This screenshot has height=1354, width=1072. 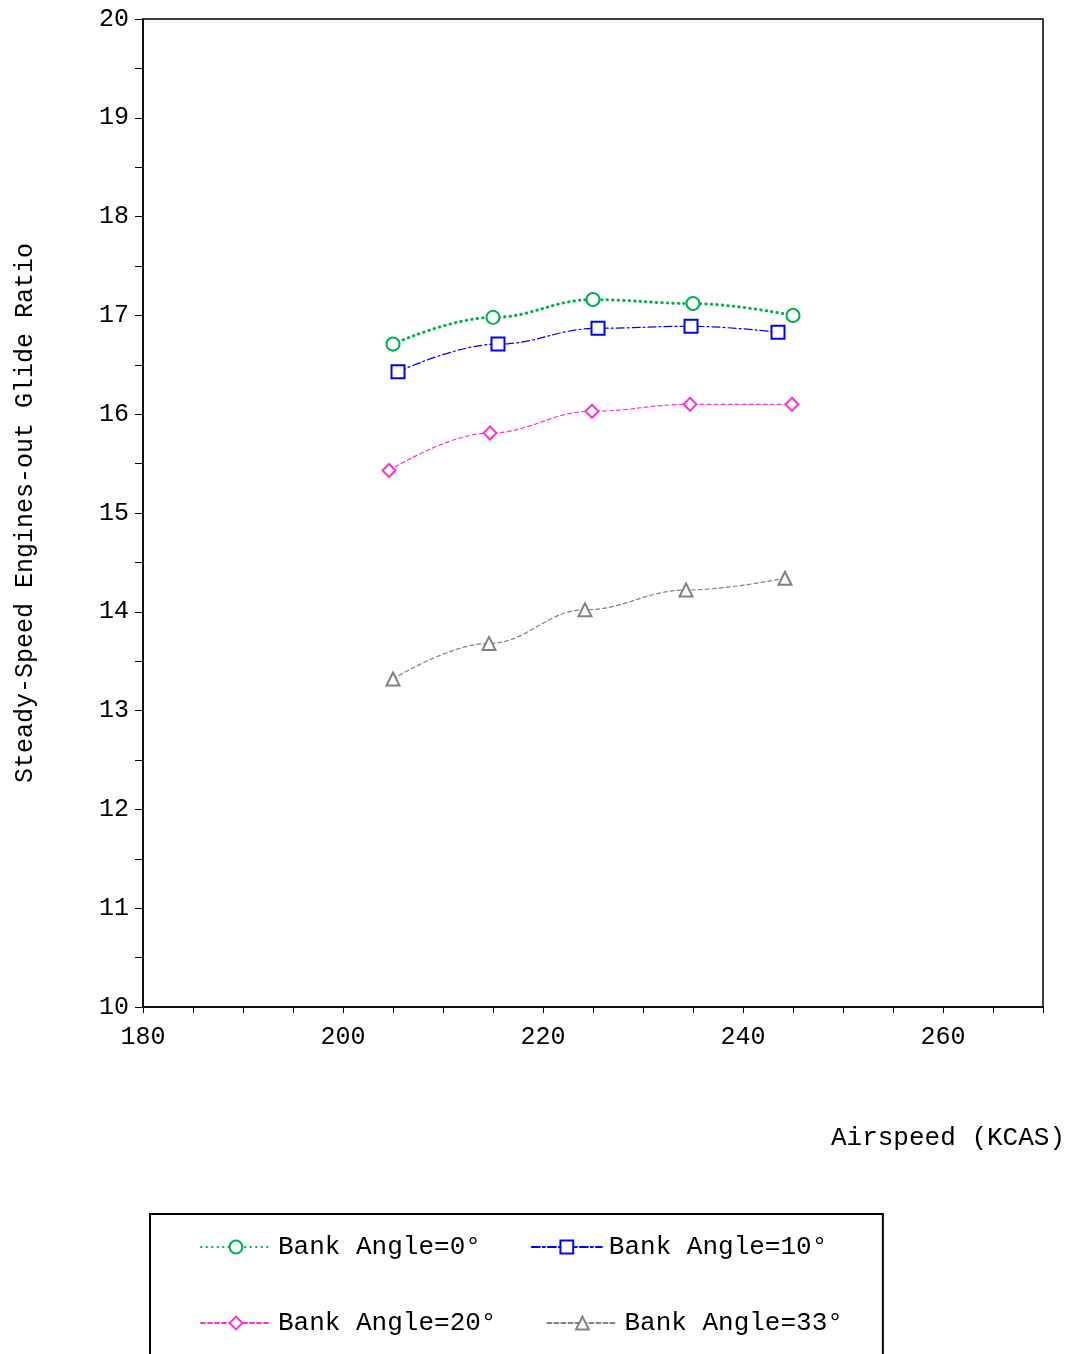 I want to click on y-tick-label: 14, so click(x=113, y=612).